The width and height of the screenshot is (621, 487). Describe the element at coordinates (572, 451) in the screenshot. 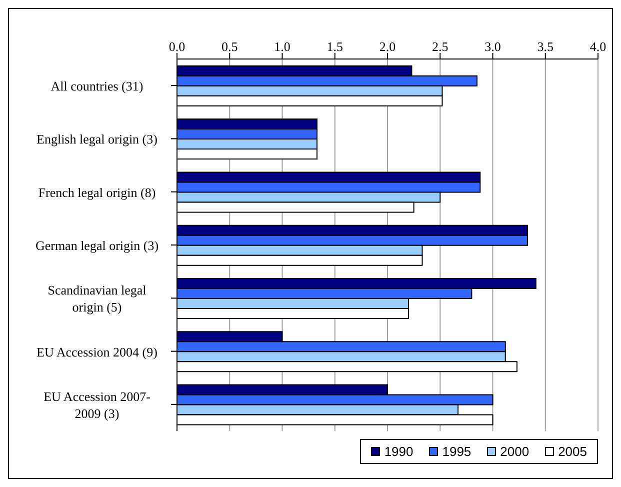

I see `legend-label: 2005` at that location.